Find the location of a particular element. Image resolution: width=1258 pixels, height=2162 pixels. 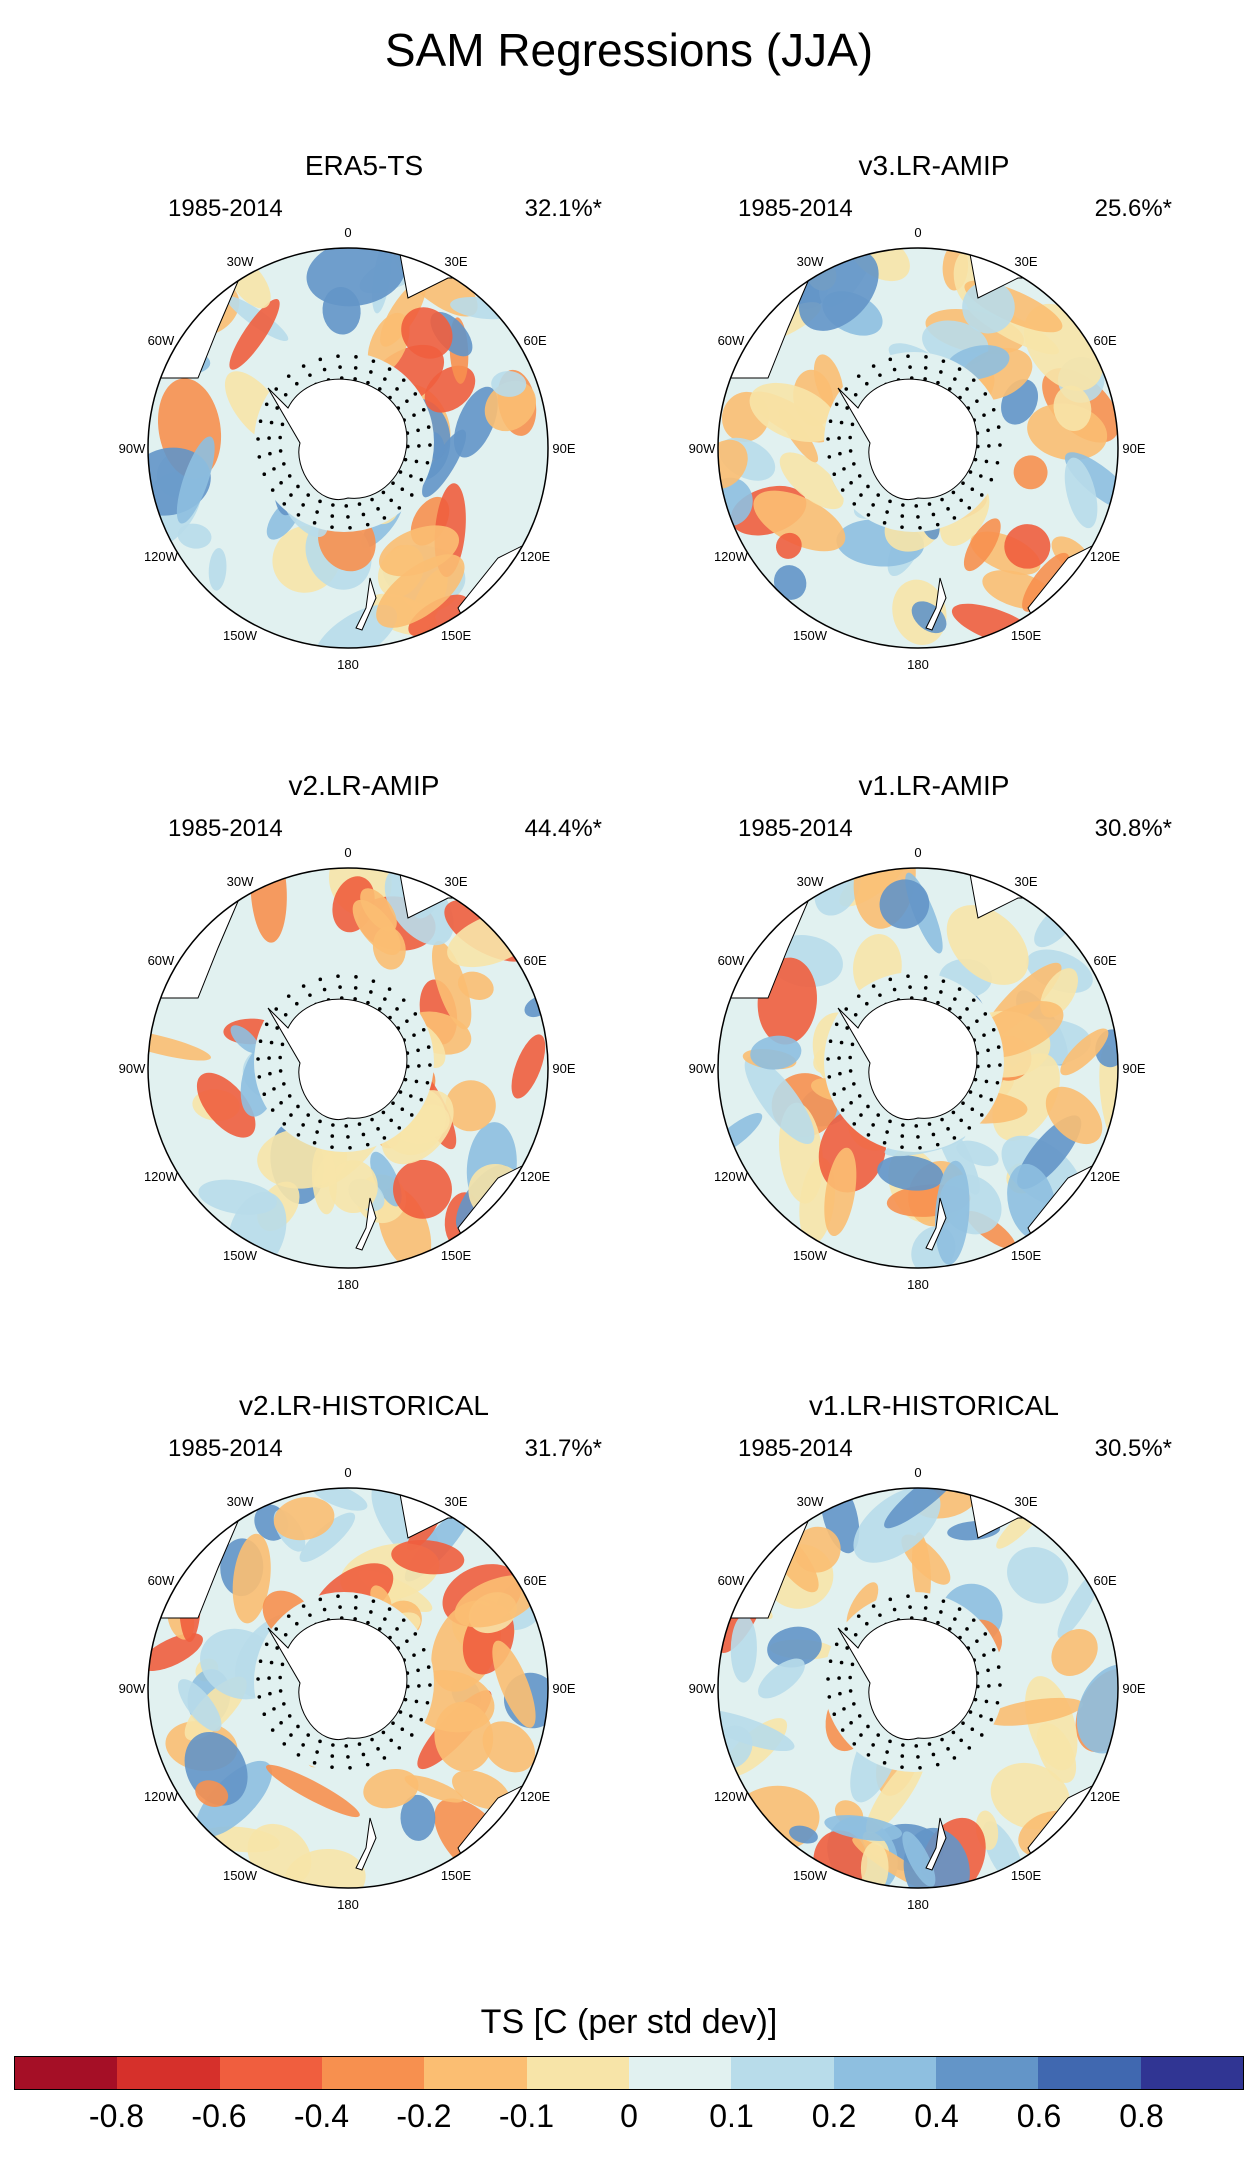

colorbar is located at coordinates (629, 2073).